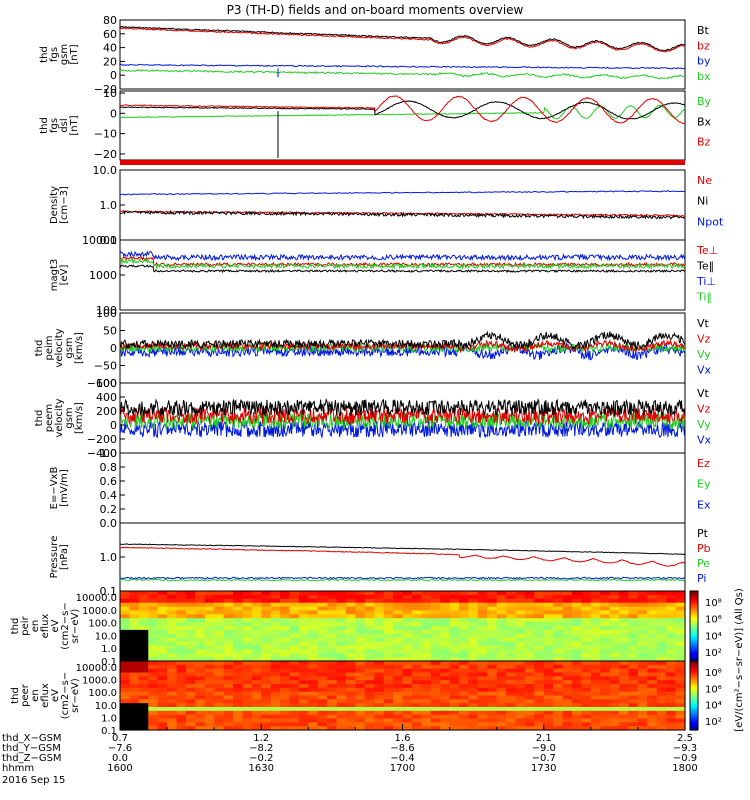  Describe the element at coordinates (49, 347) in the screenshot. I see `ylabel-line: peim` at that location.